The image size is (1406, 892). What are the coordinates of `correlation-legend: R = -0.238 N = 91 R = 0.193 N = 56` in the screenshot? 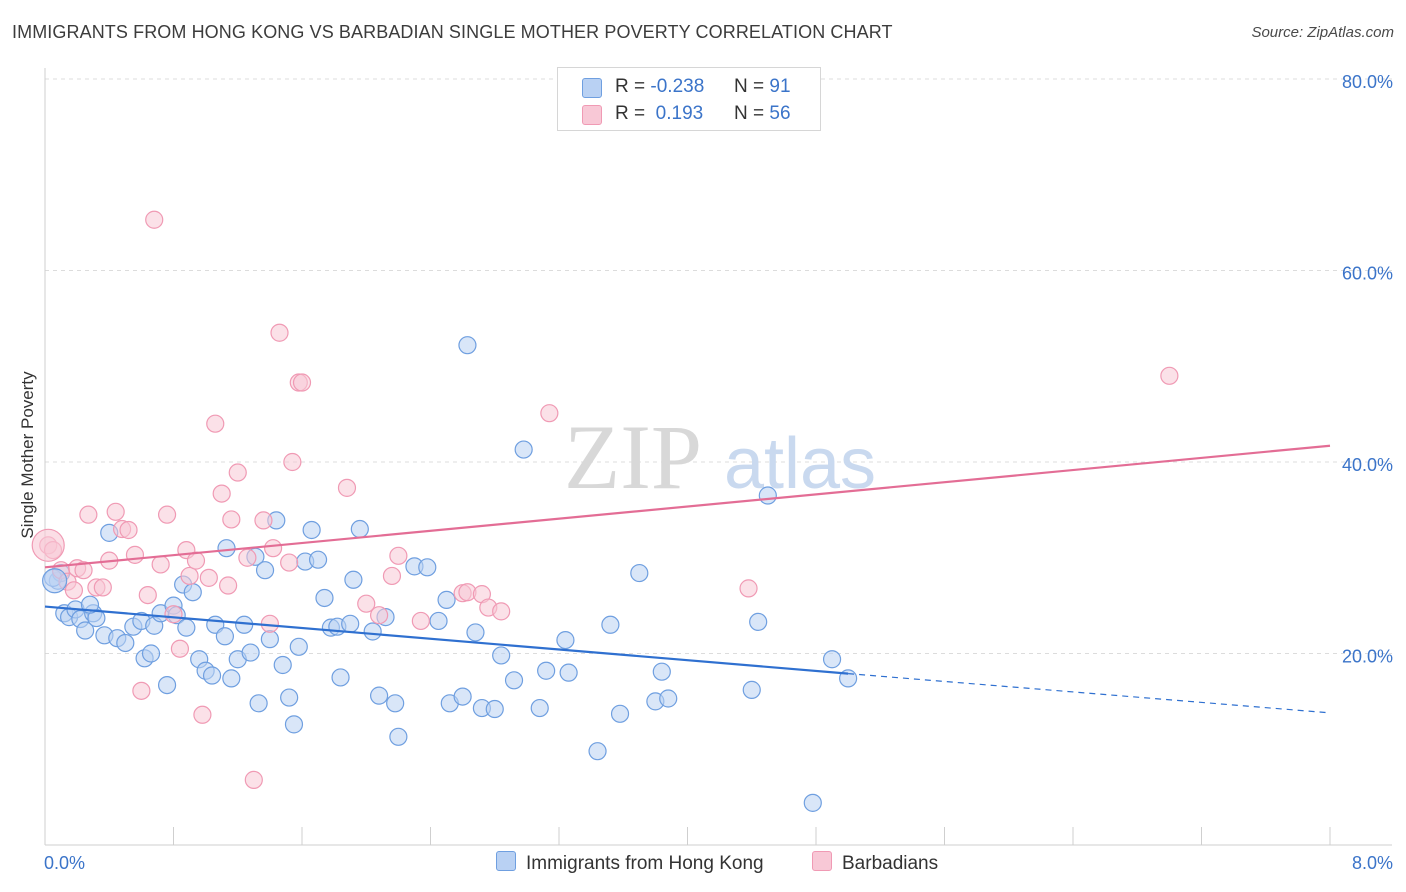 It's located at (689, 99).